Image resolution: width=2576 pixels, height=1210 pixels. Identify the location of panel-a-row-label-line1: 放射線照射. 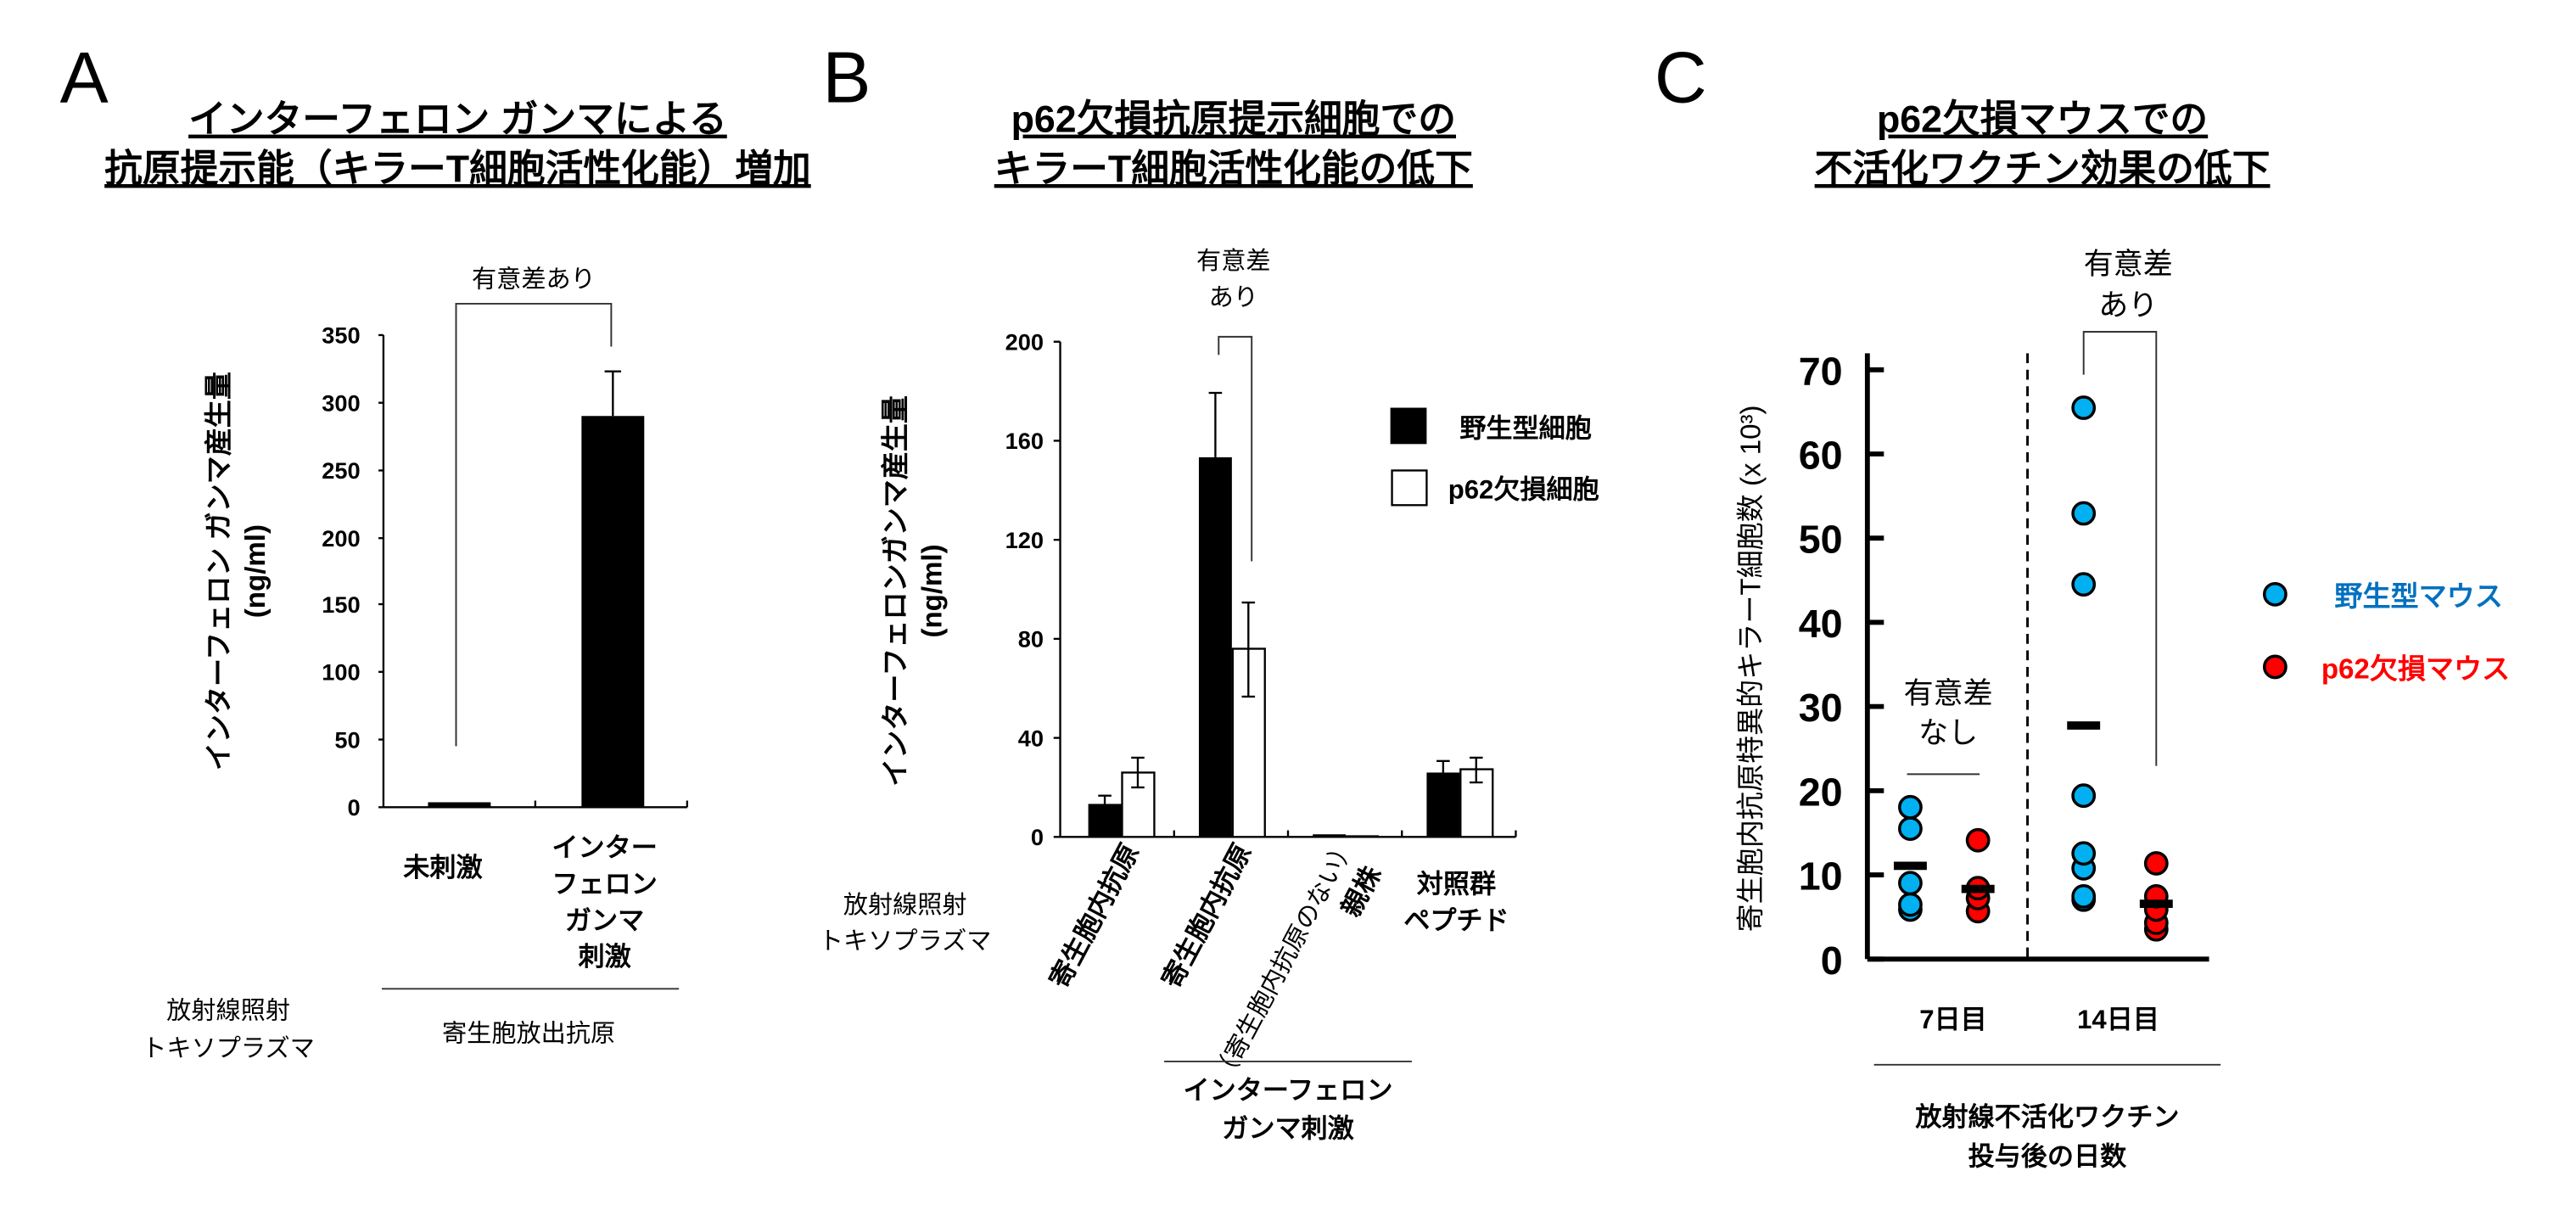
(228, 1010).